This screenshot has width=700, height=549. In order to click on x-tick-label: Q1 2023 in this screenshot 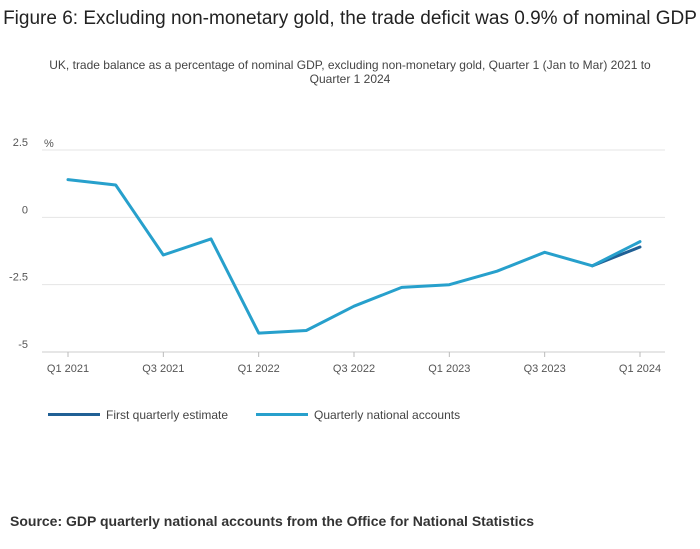, I will do `click(449, 369)`.